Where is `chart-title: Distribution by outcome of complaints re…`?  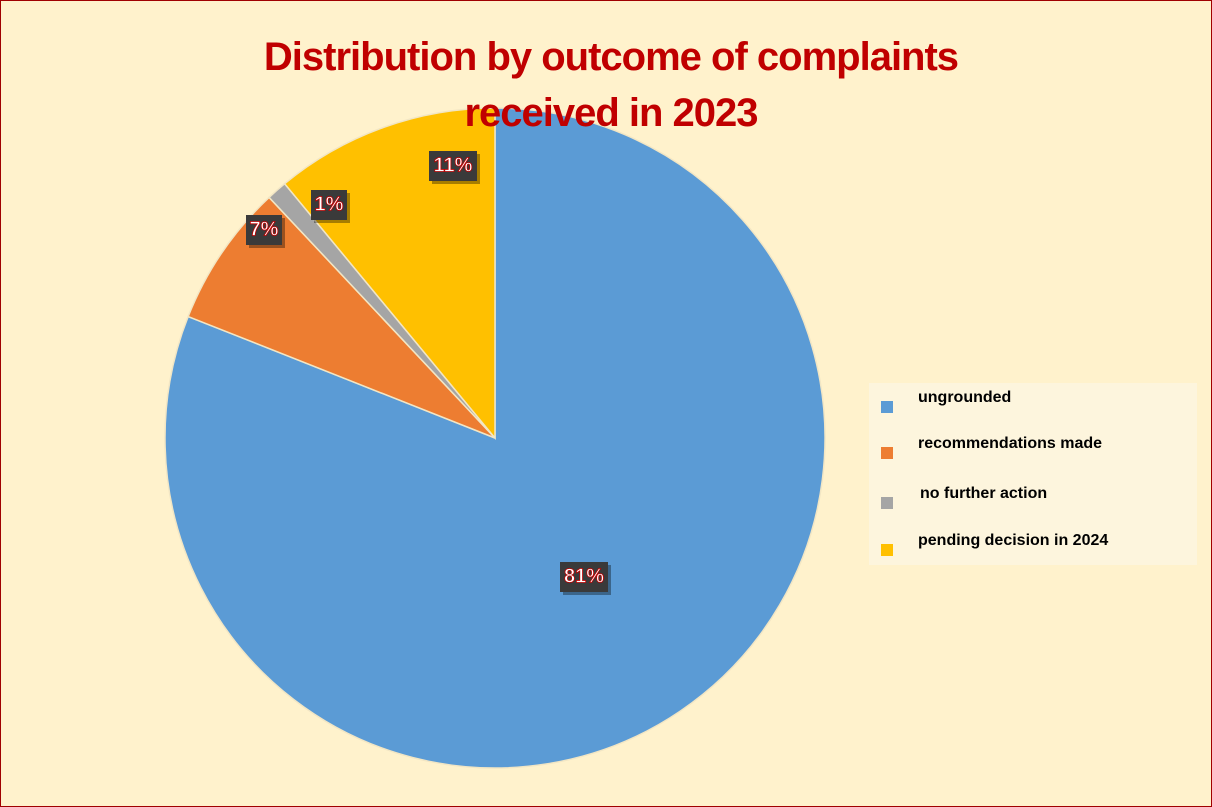
chart-title: Distribution by outcome of complaints re… is located at coordinates (611, 85).